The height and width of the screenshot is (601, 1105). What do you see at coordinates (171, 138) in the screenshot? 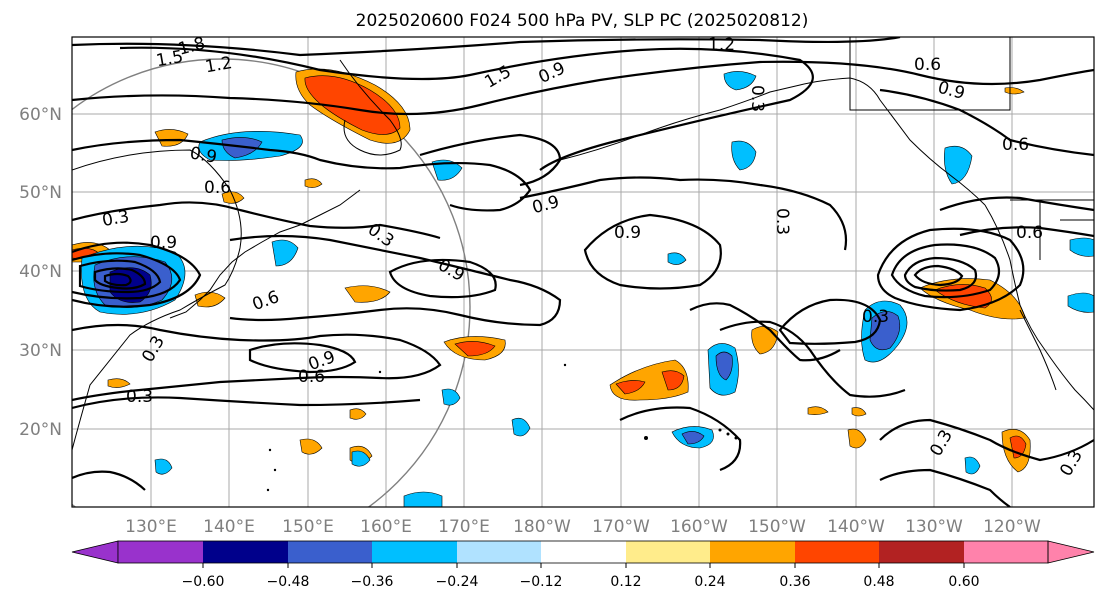
I see `positive-pv-anomaly-kamchatka-small` at bounding box center [171, 138].